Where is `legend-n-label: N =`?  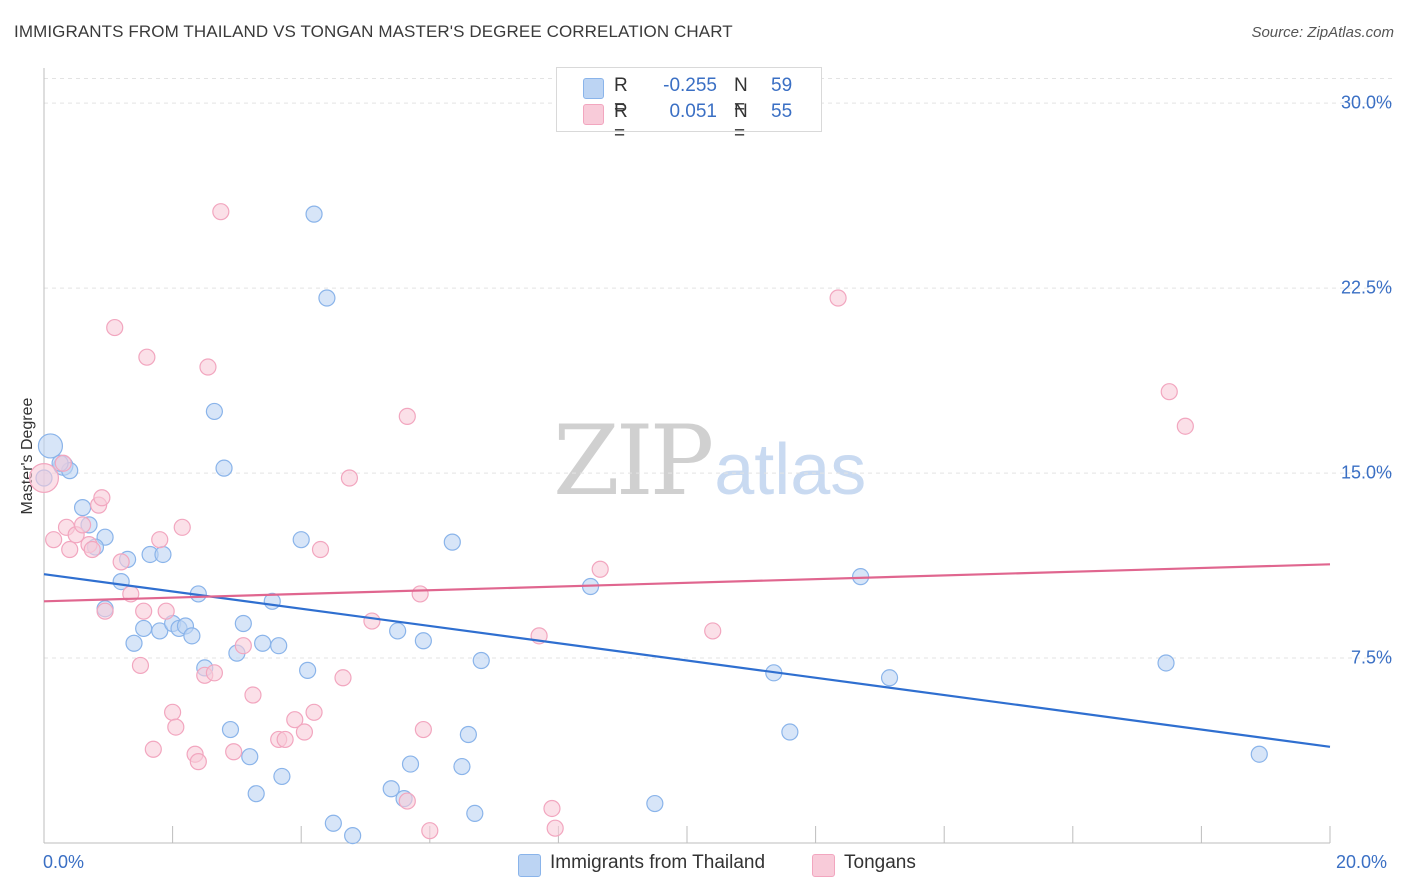 legend-n-label: N = is located at coordinates (741, 122).